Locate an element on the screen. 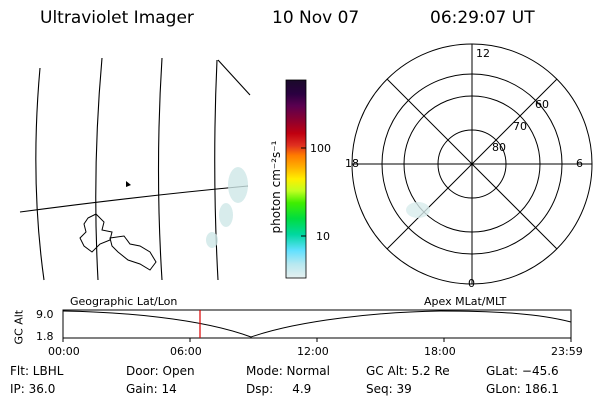  pointer-marker is located at coordinates (128, 184).